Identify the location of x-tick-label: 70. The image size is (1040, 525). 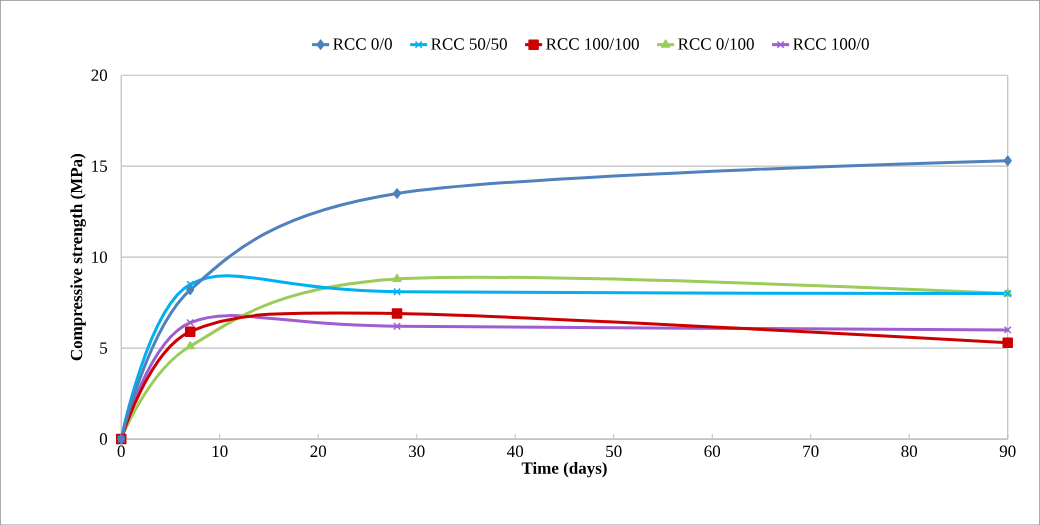
(811, 451).